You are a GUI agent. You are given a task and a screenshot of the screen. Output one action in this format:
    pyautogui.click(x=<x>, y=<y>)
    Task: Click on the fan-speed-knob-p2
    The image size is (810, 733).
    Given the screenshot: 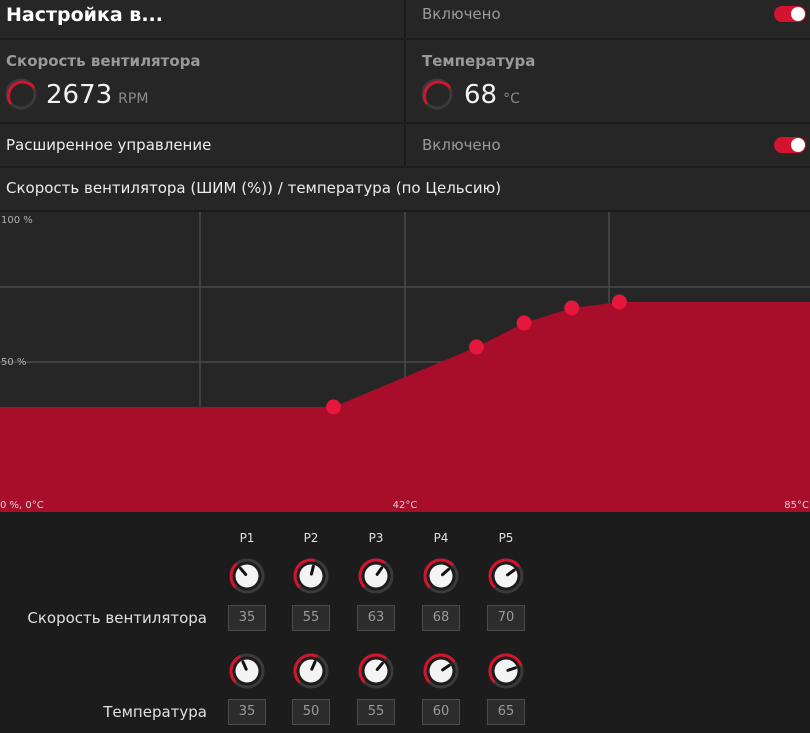 What is the action you would take?
    pyautogui.click(x=311, y=576)
    